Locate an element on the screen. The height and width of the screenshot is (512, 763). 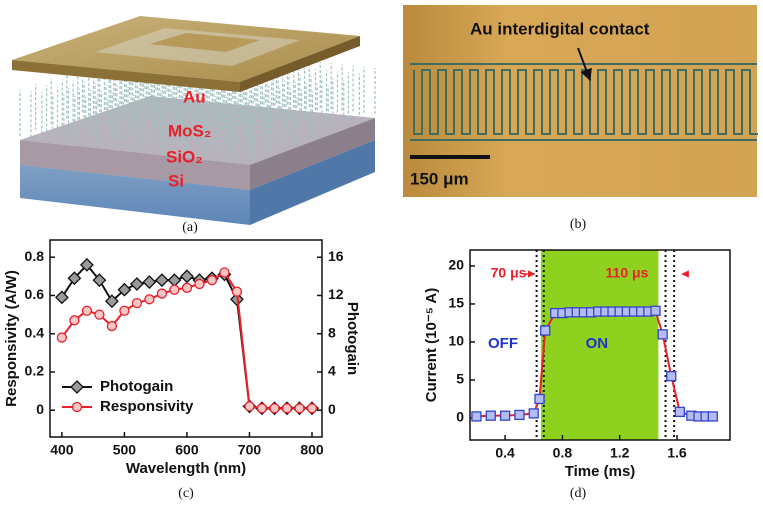
shaded-region is located at coordinates (599, 345).